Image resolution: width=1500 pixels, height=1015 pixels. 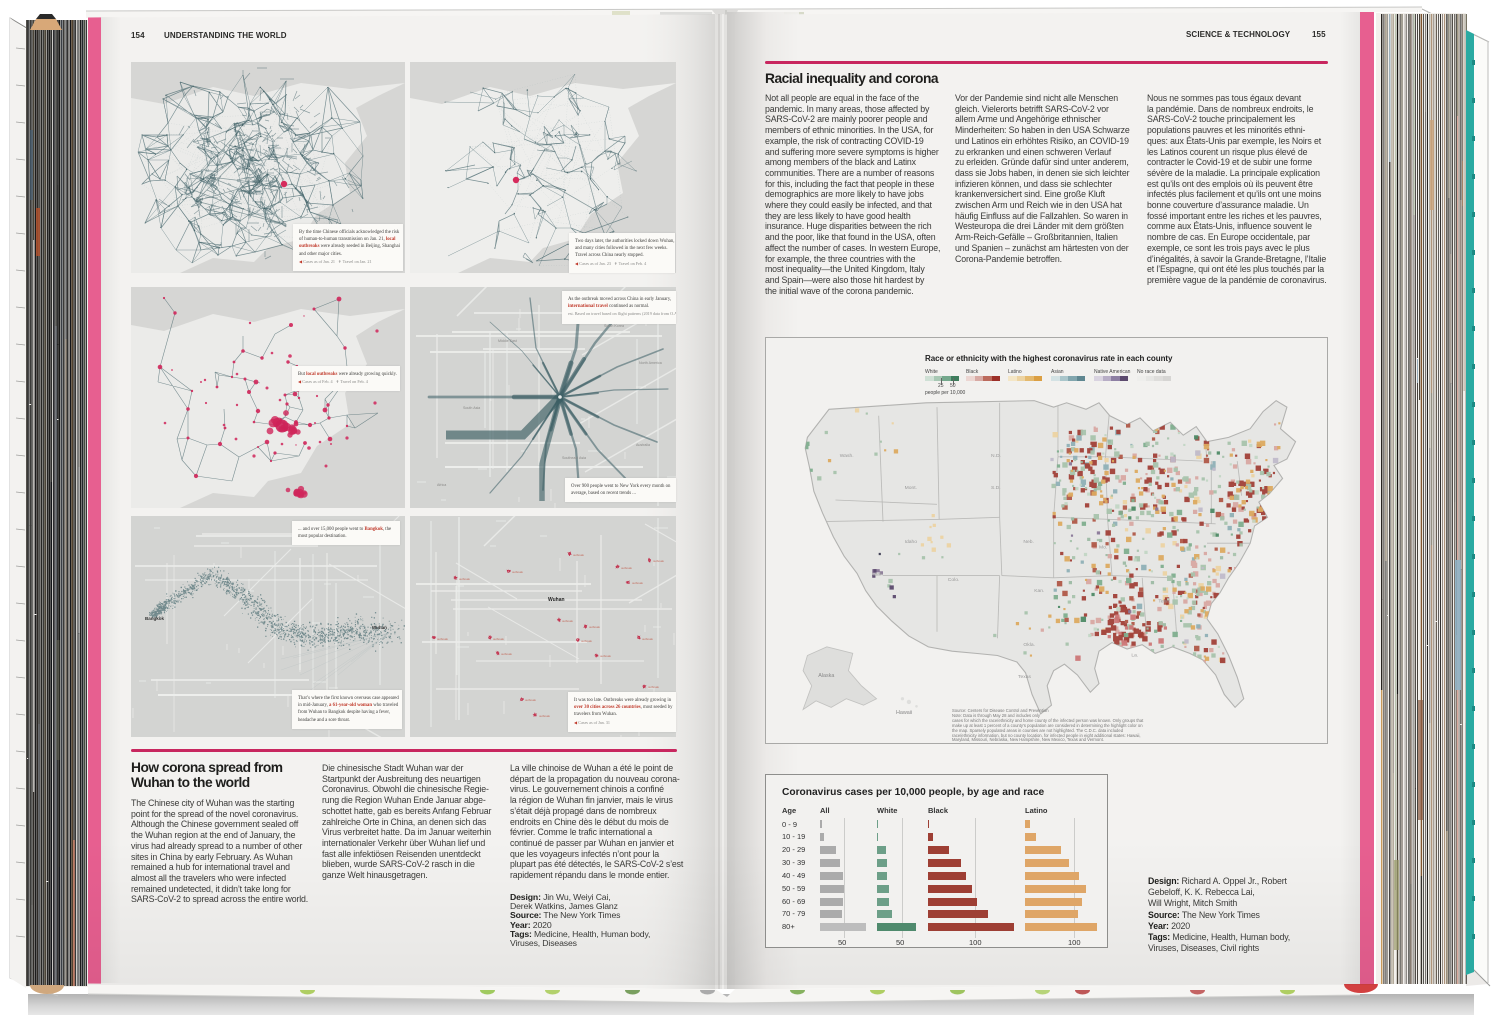 What do you see at coordinates (650, 363) in the screenshot?
I see `svg-text: North America` at bounding box center [650, 363].